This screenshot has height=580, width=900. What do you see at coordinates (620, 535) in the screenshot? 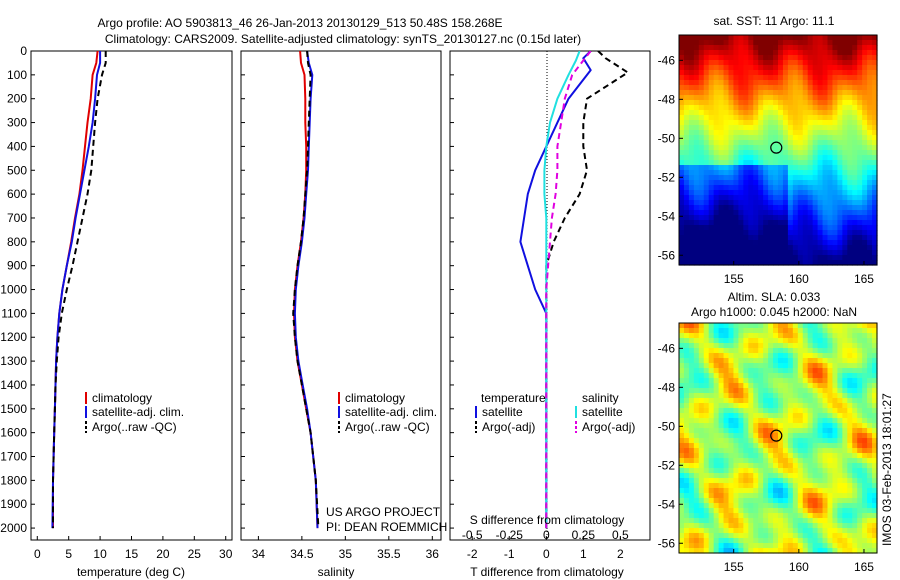
I see `x2-tick-label: 0.5` at bounding box center [620, 535].